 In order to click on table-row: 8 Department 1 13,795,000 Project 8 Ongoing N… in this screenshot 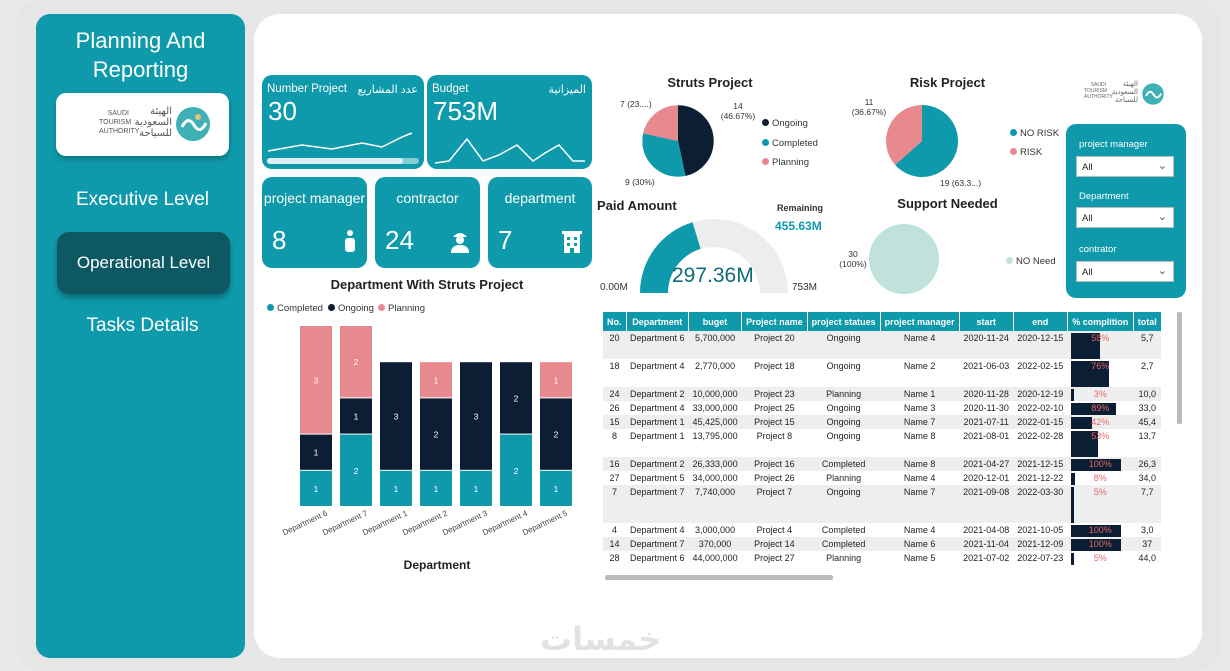, I will do `click(882, 443)`.